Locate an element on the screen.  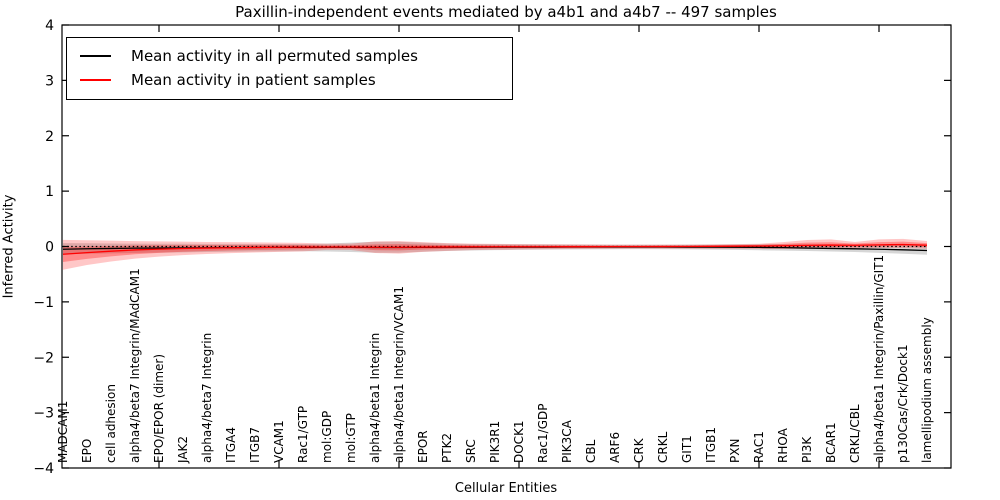
permuted-band is located at coordinates (495, 248).